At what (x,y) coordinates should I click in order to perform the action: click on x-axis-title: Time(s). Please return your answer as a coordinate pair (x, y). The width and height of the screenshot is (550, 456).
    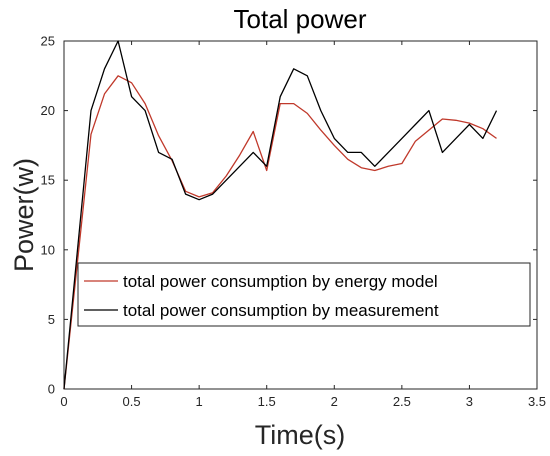
    Looking at the image, I should click on (300, 435).